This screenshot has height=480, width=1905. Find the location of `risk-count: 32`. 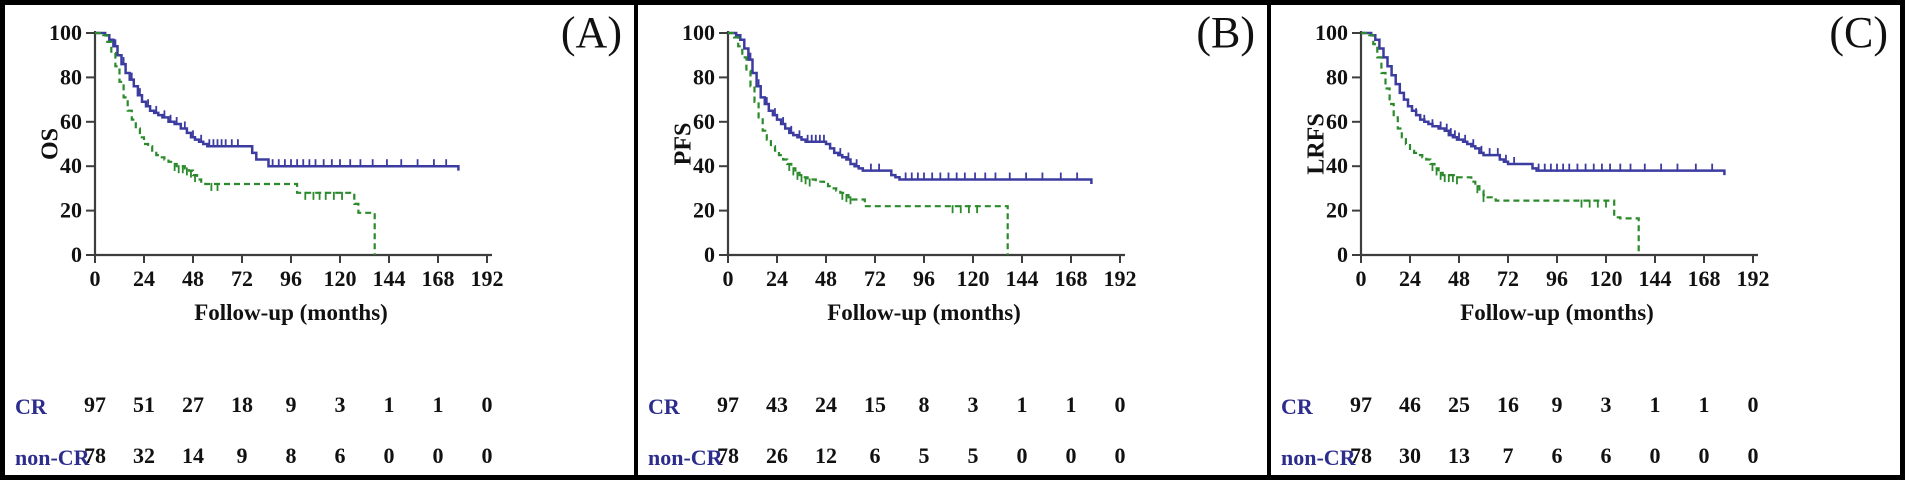

risk-count: 32 is located at coordinates (144, 455).